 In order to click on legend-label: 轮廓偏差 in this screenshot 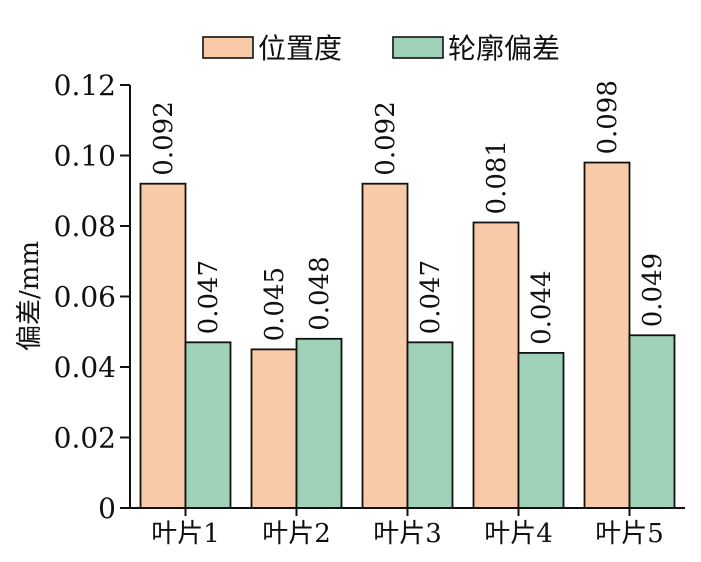, I will do `click(504, 48)`.